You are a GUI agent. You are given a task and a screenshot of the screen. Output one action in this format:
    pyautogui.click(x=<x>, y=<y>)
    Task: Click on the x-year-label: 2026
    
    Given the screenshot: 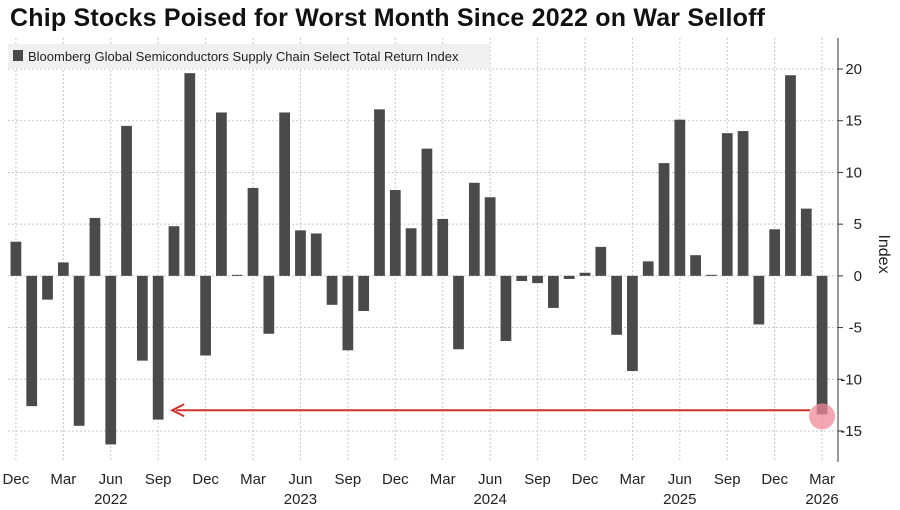 What is the action you would take?
    pyautogui.click(x=821, y=499)
    